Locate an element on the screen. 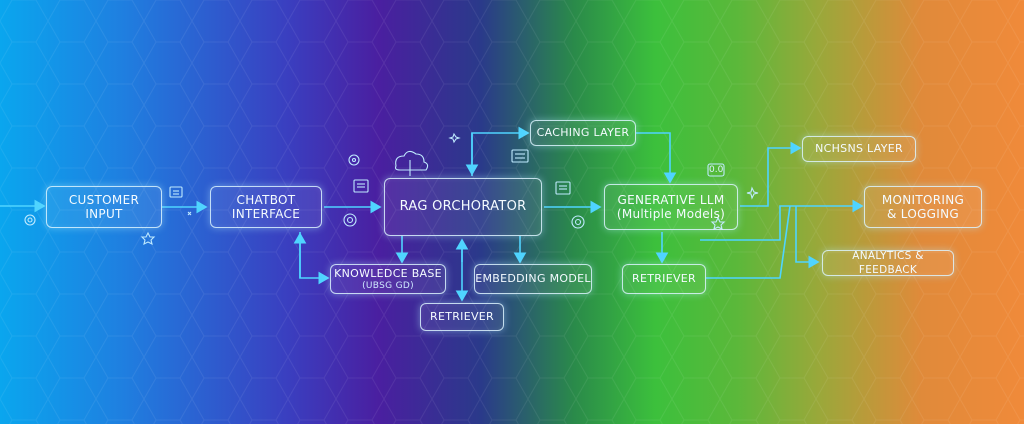 The image size is (1024, 424). retriever-right-node: RETRIEVER is located at coordinates (664, 279).